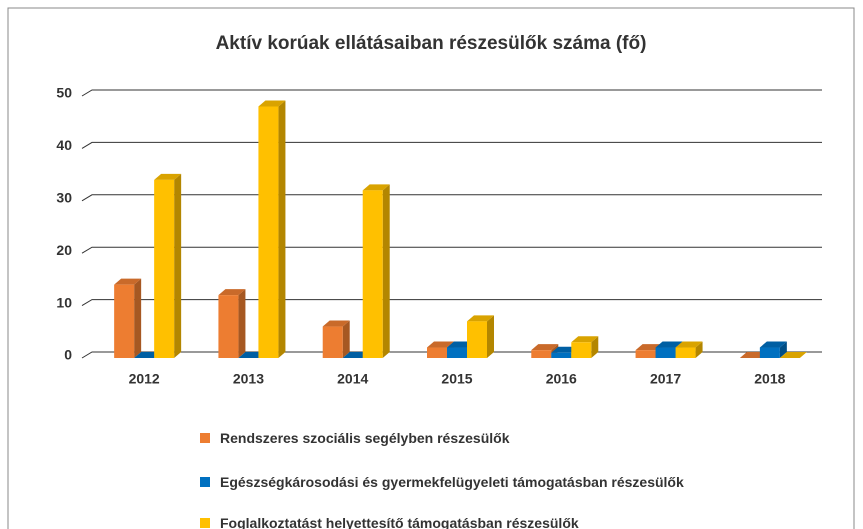 This screenshot has height=529, width=863. I want to click on y-tick-label: 0, so click(68, 355).